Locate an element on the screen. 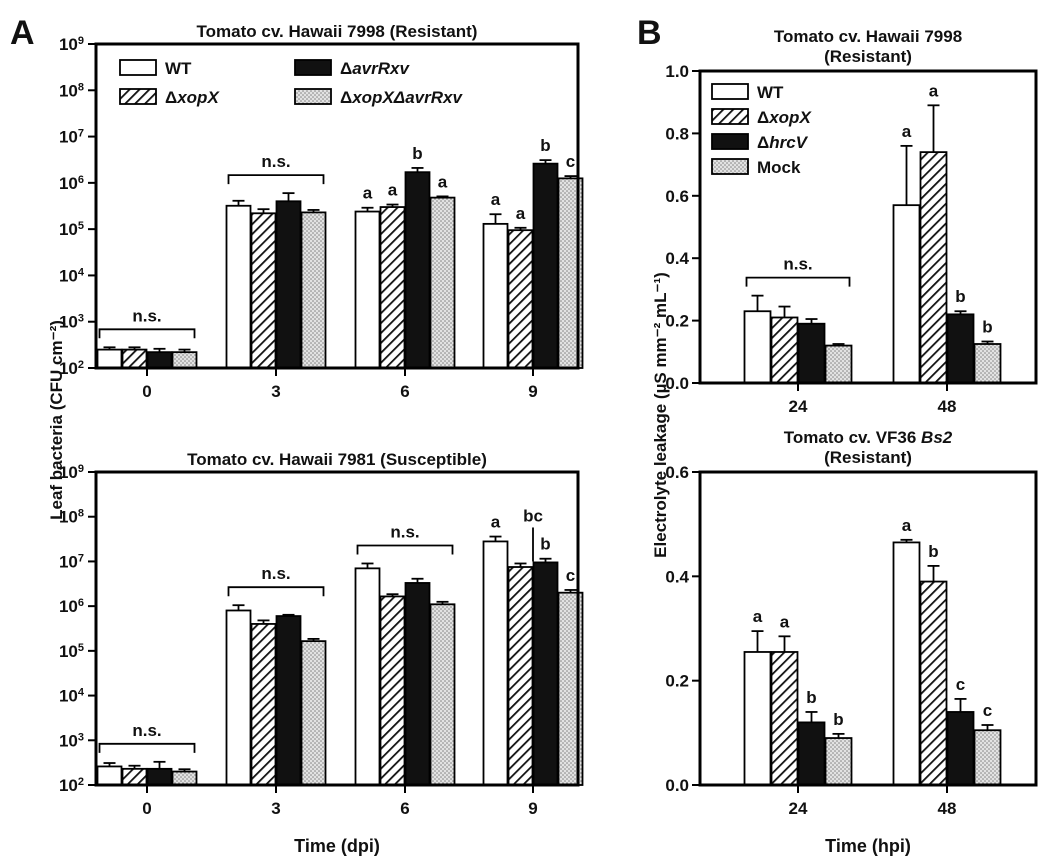 The width and height of the screenshot is (1050, 862). chart-title: Tomato cv. Hawaii 7981 (Susceptible) is located at coordinates (337, 459).